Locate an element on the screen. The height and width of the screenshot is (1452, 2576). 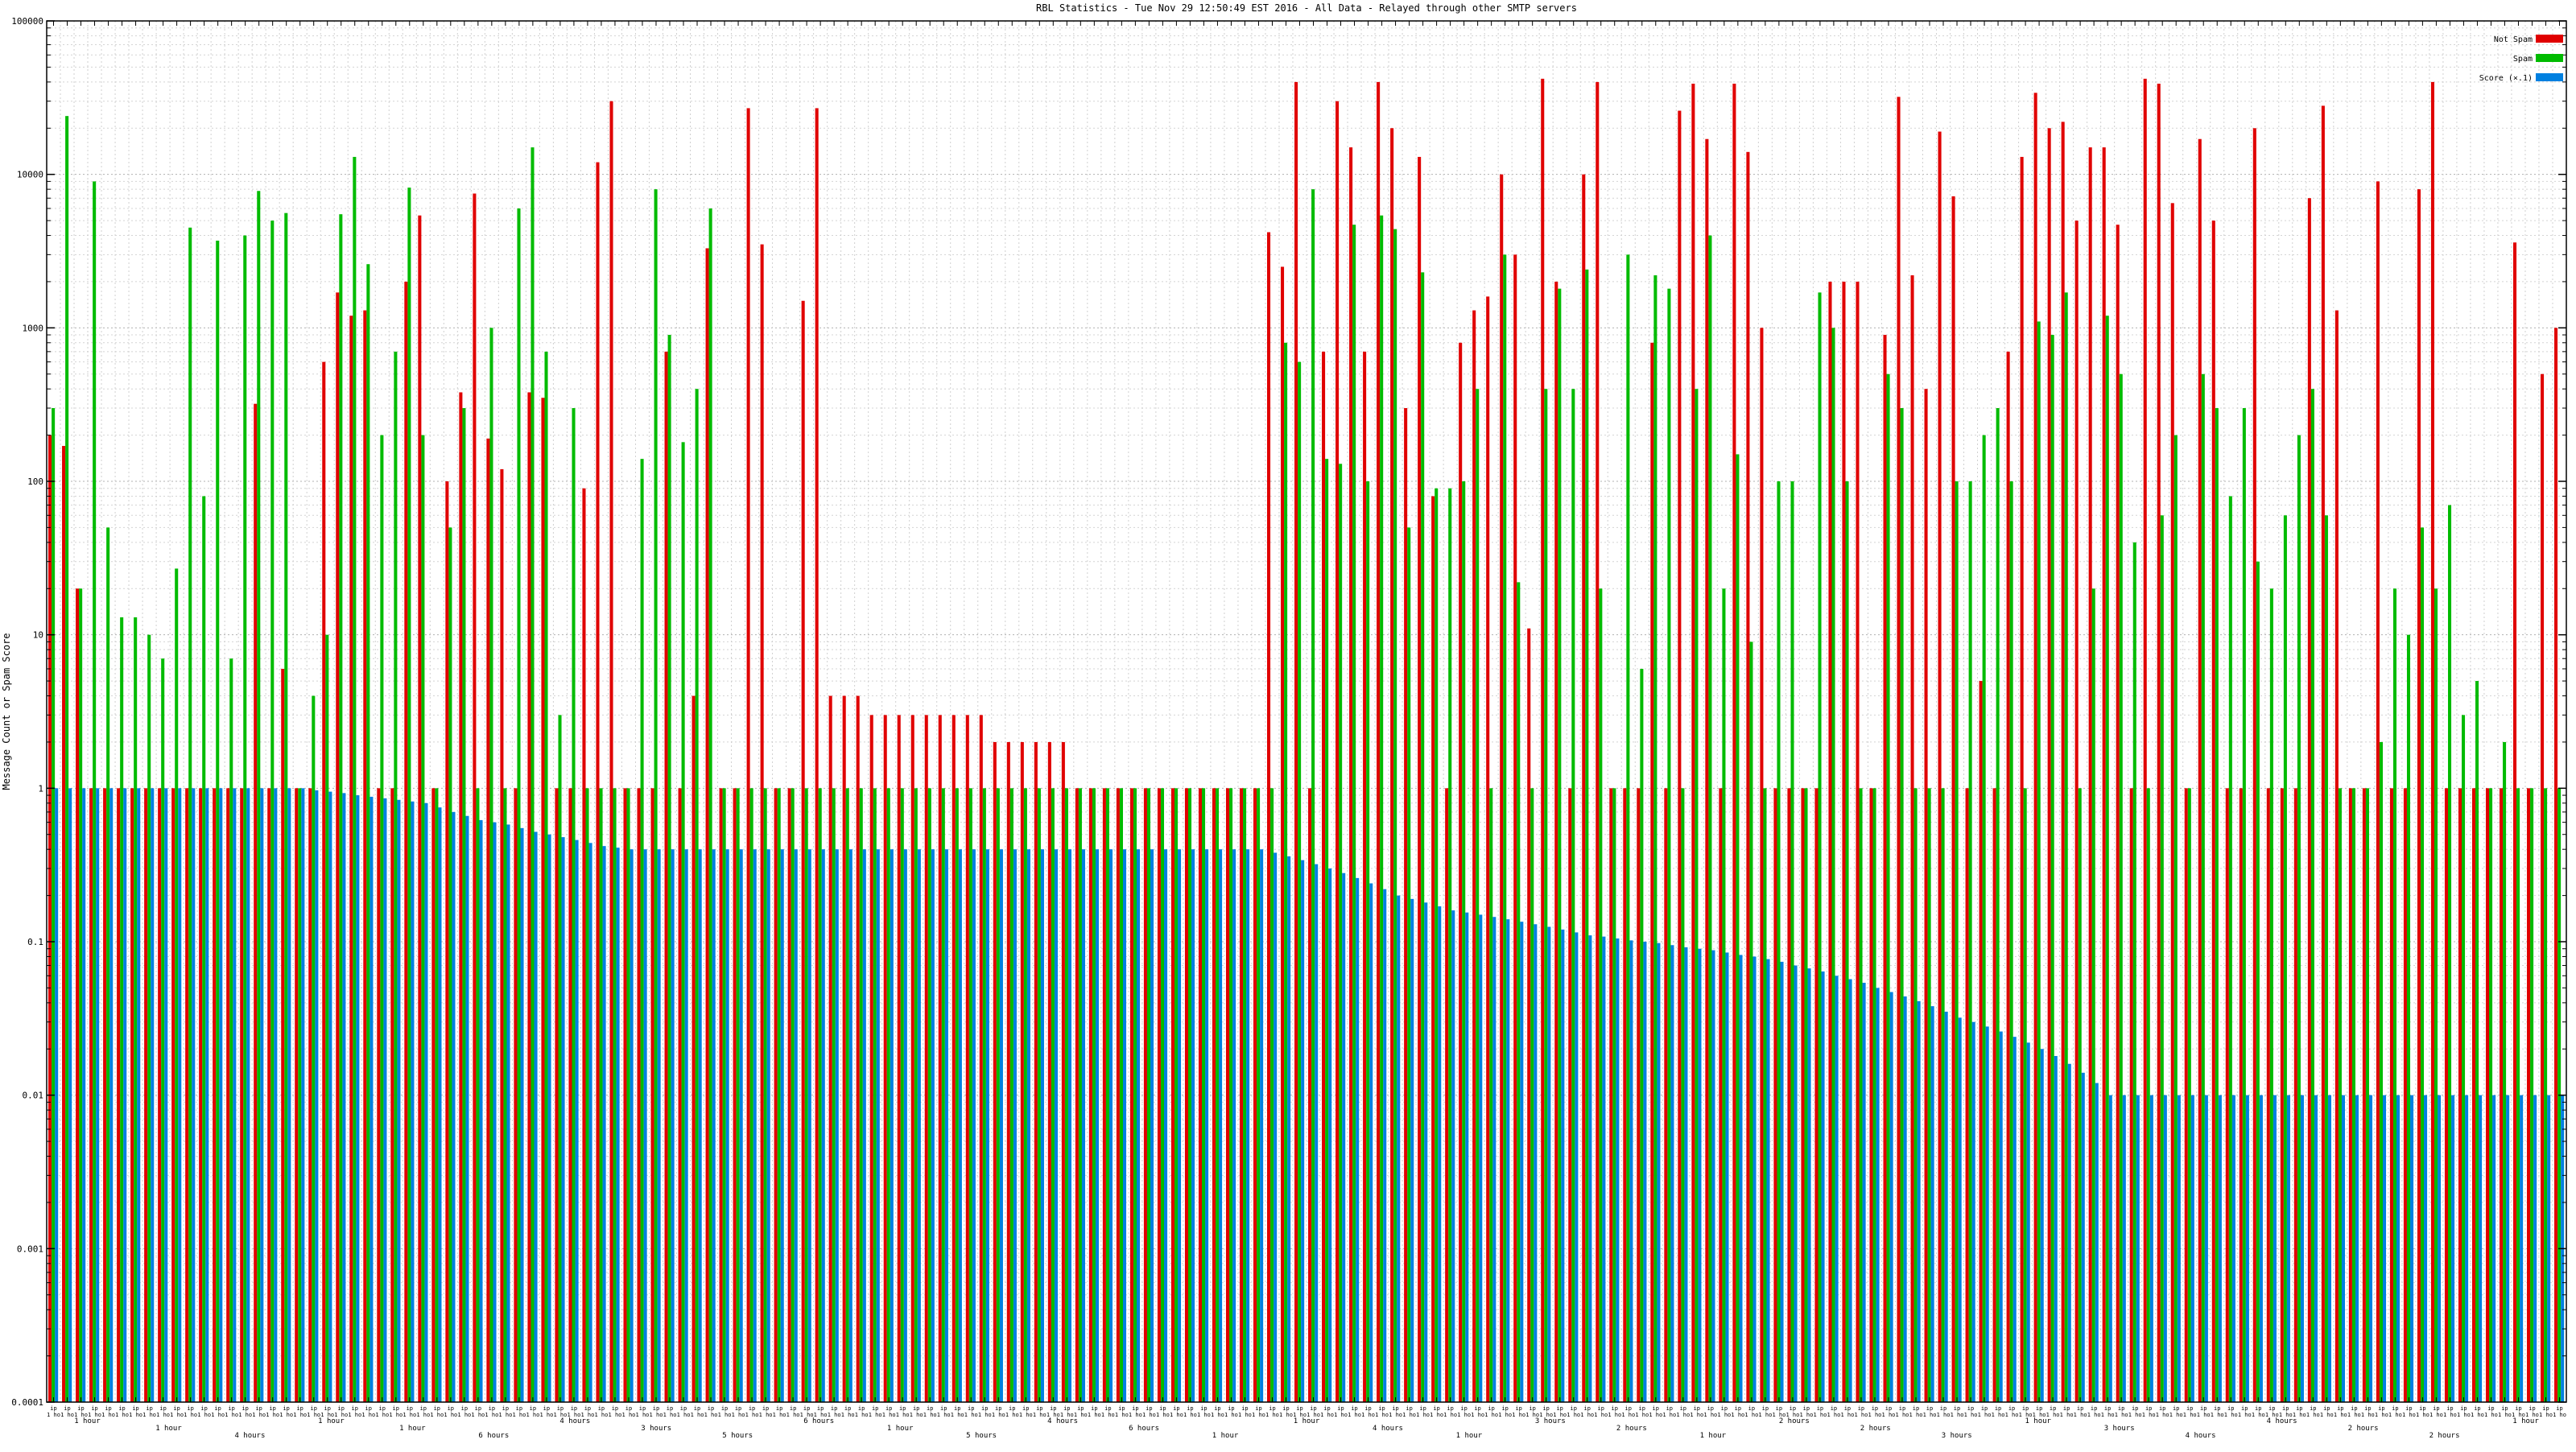
legend-label: Spam is located at coordinates (2523, 59).